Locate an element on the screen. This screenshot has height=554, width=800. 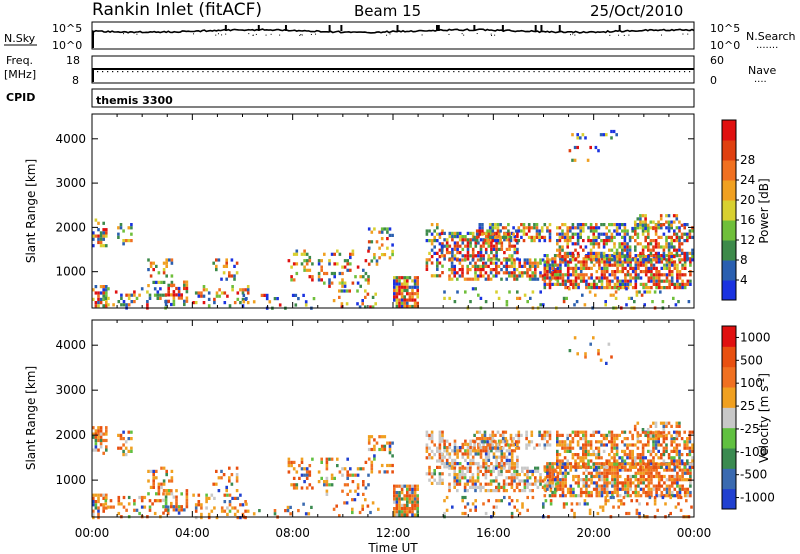
nsearch-label: N.Search is located at coordinates (771, 36).